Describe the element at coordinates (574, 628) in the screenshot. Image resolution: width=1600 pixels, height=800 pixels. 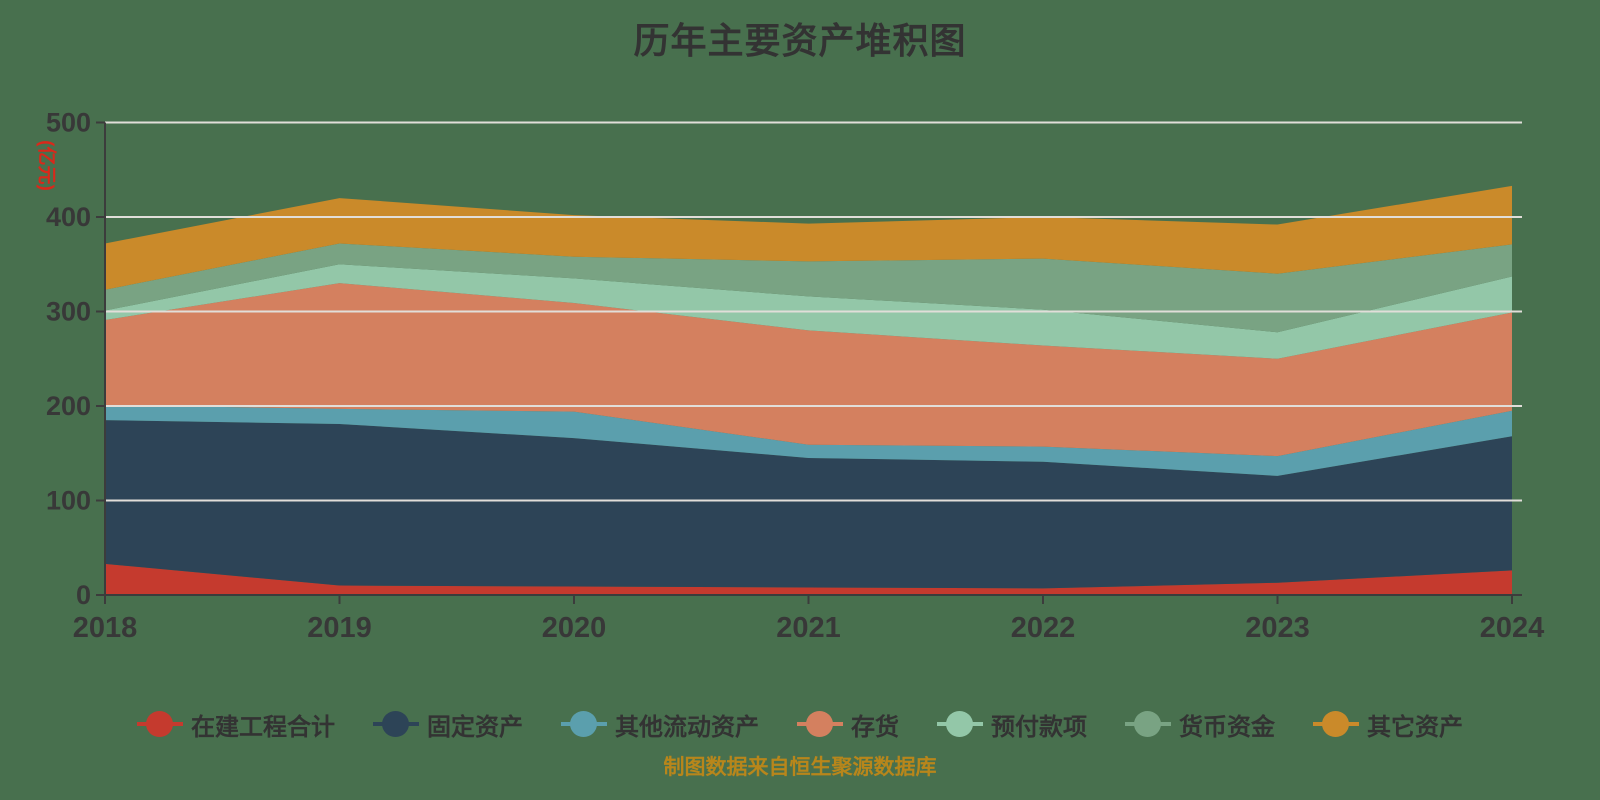
I see `x-tick-label-2020: 2020` at that location.